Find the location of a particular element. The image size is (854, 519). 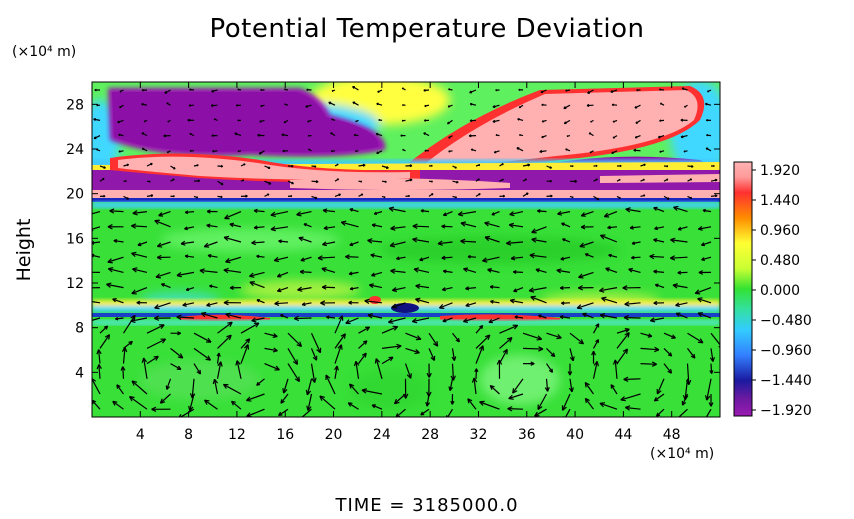

x-tick-label: 4 is located at coordinates (140, 435).